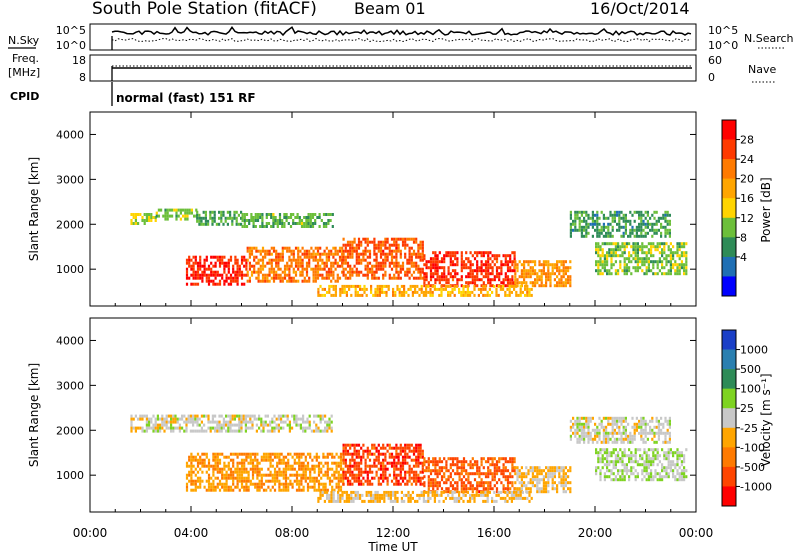  What do you see at coordinates (24, 96) in the screenshot?
I see `cpid-label: CPID` at bounding box center [24, 96].